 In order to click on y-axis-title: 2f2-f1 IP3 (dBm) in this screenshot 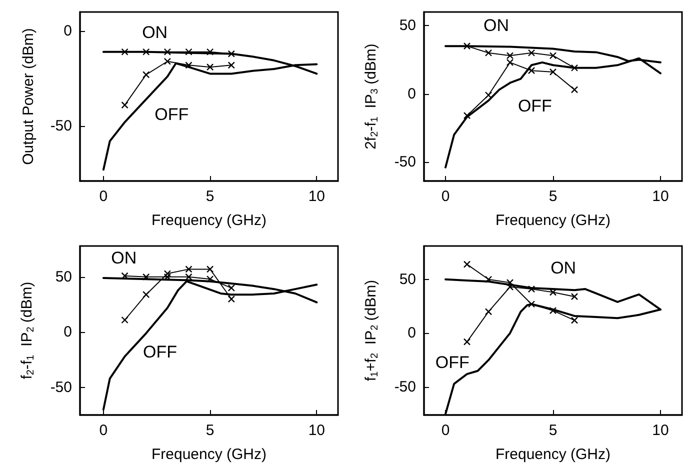, I will do `click(371, 97)`.